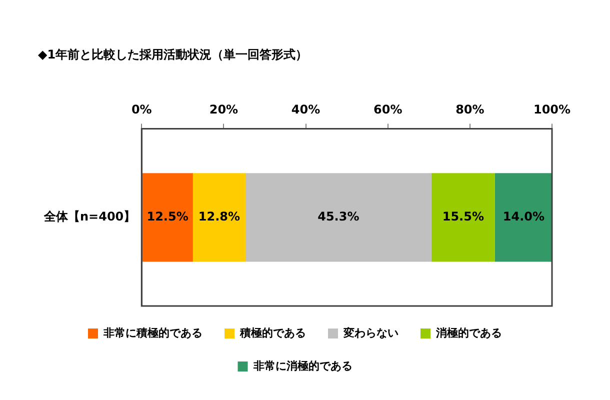 This screenshot has width=610, height=400. I want to click on legend-label: 変わらない, so click(370, 333).